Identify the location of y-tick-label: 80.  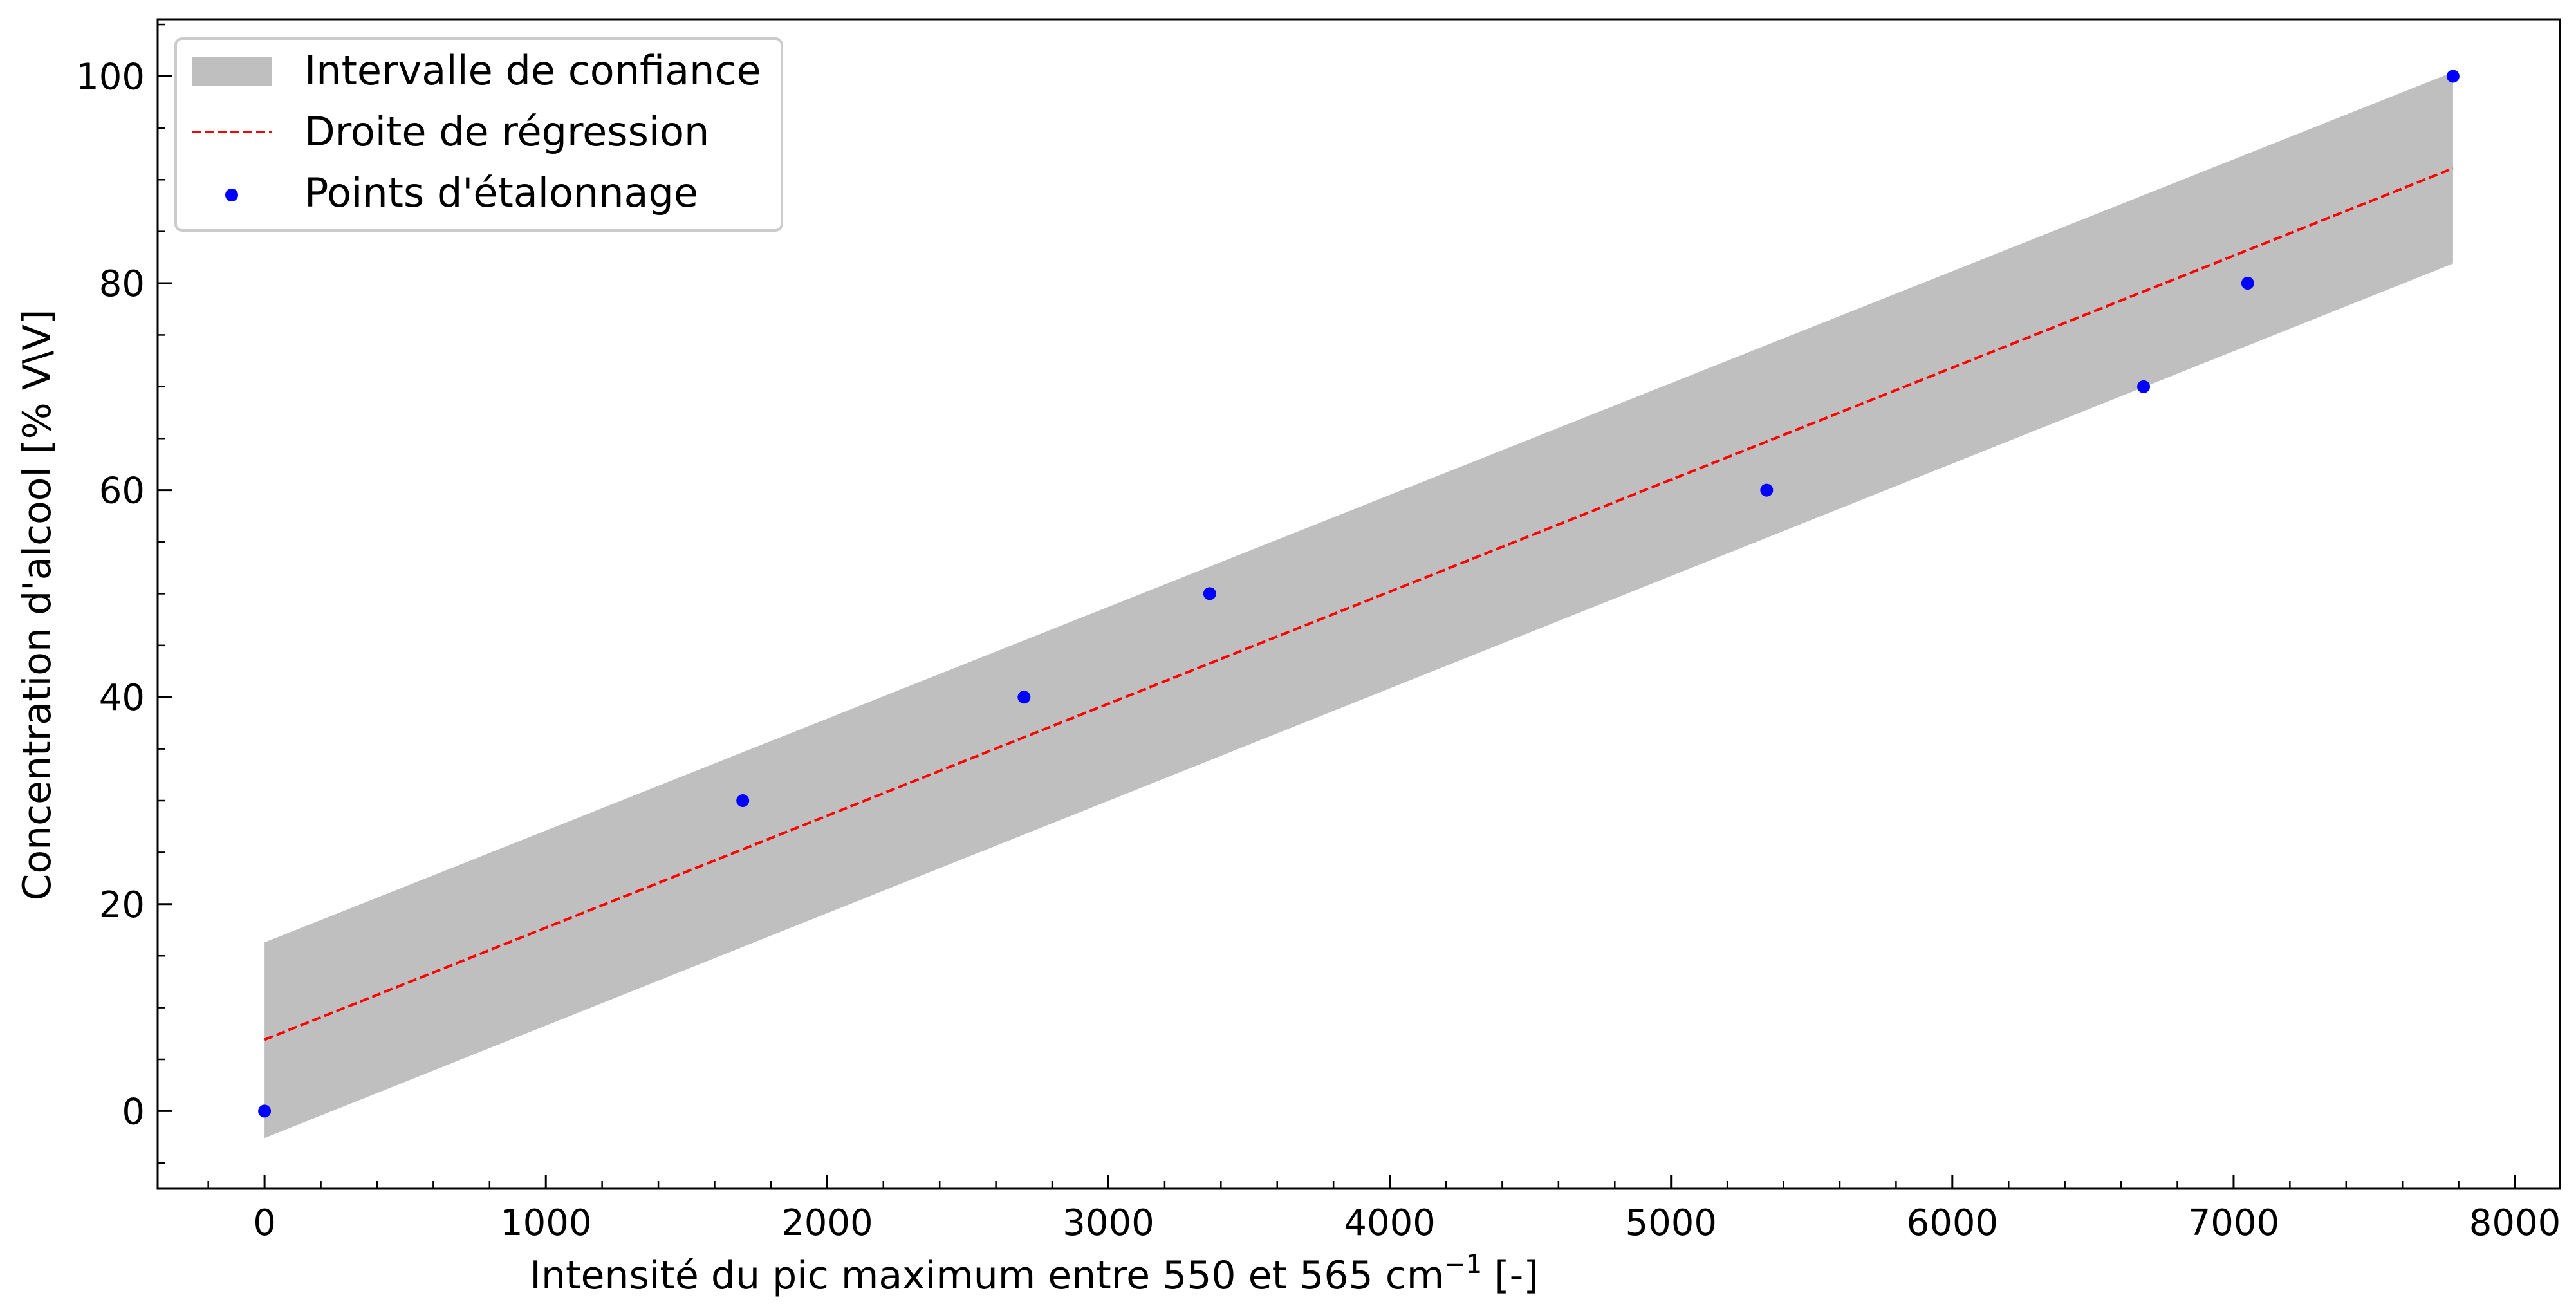
(122, 284).